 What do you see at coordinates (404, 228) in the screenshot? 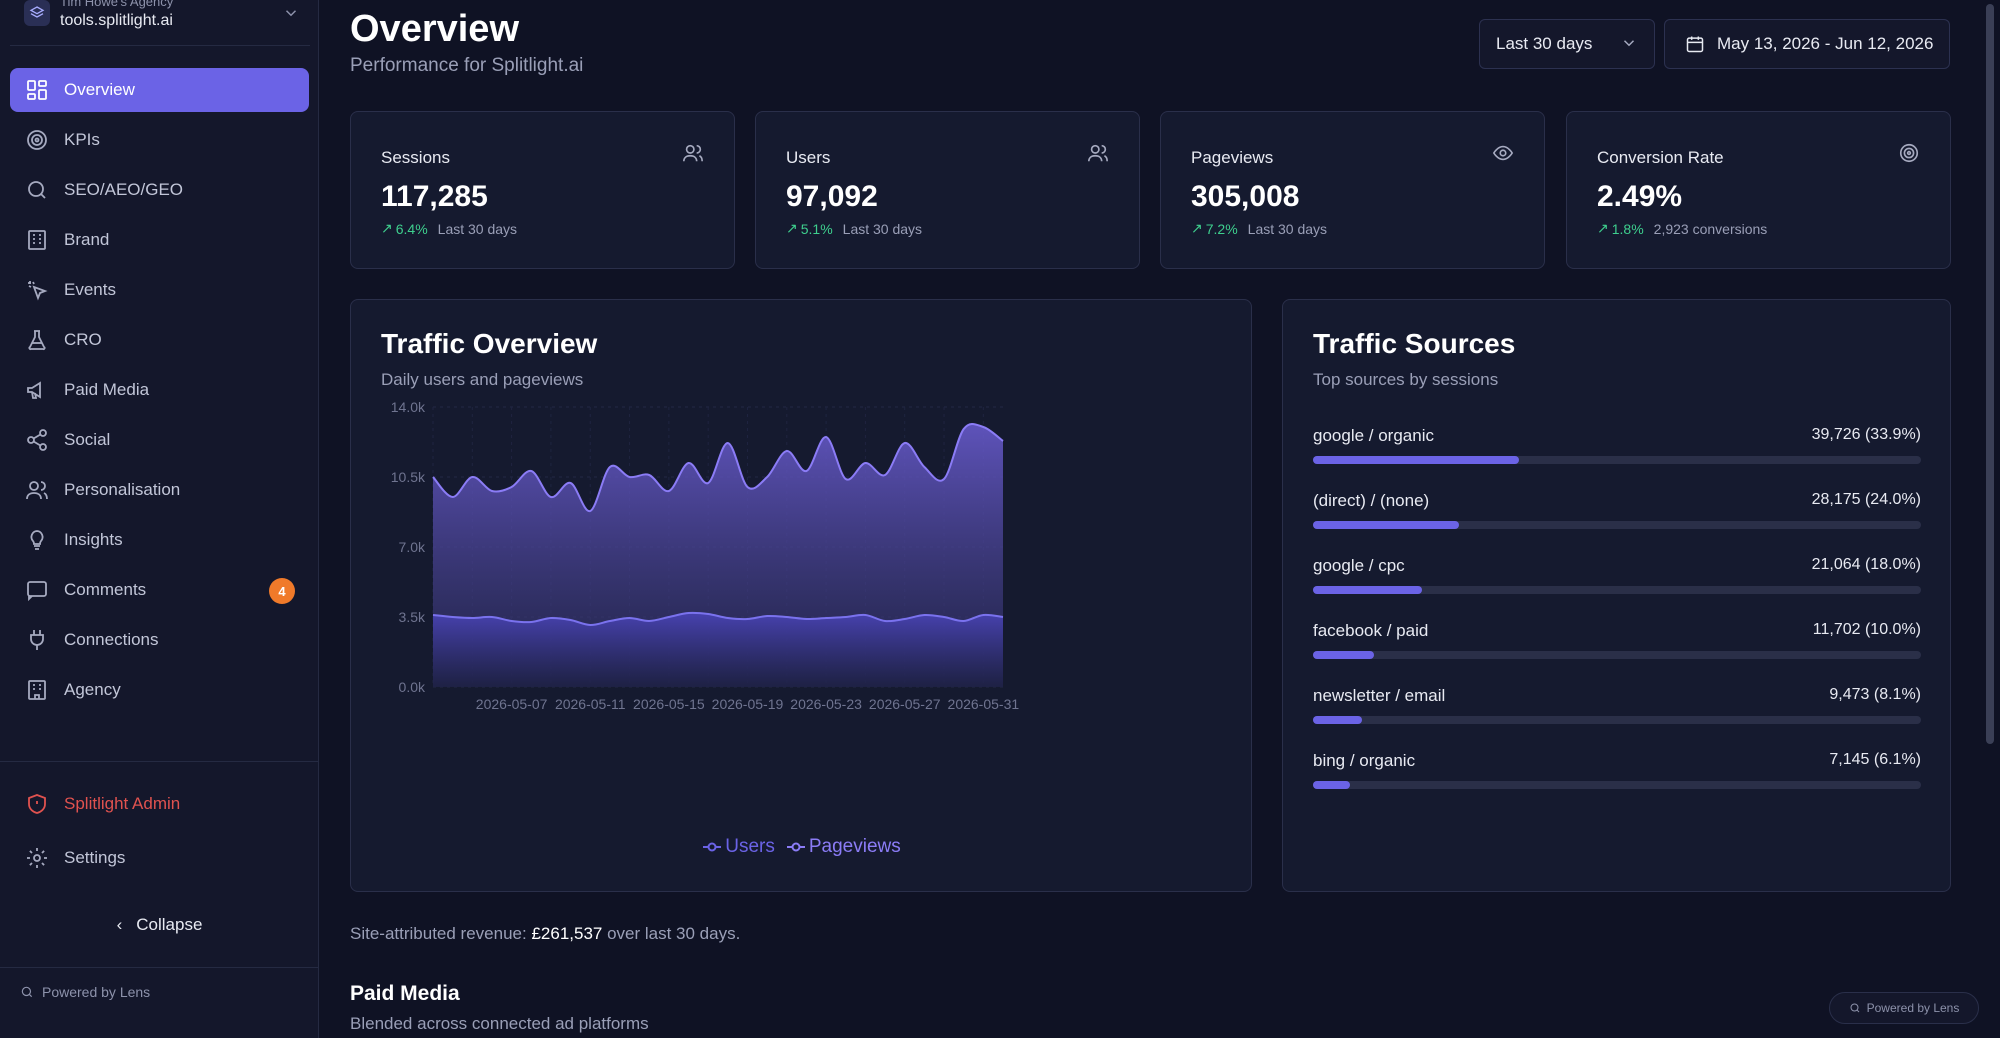
I see `stat-delta: ↗ 6.4%` at bounding box center [404, 228].